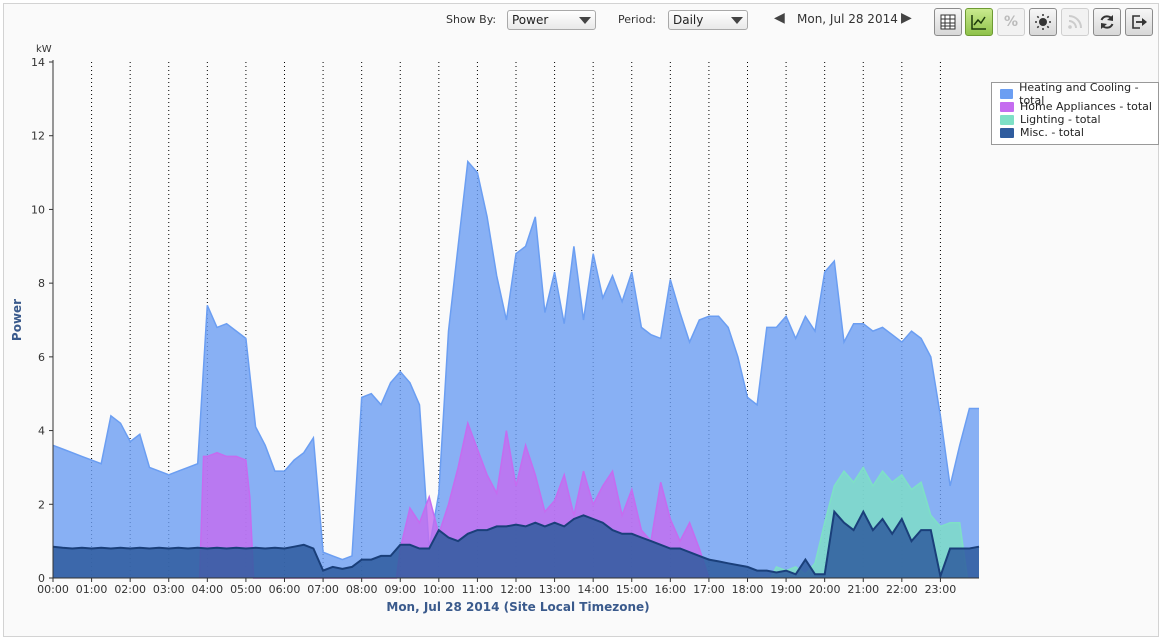  What do you see at coordinates (41, 431) in the screenshot?
I see `y-tick-label: 4` at bounding box center [41, 431].